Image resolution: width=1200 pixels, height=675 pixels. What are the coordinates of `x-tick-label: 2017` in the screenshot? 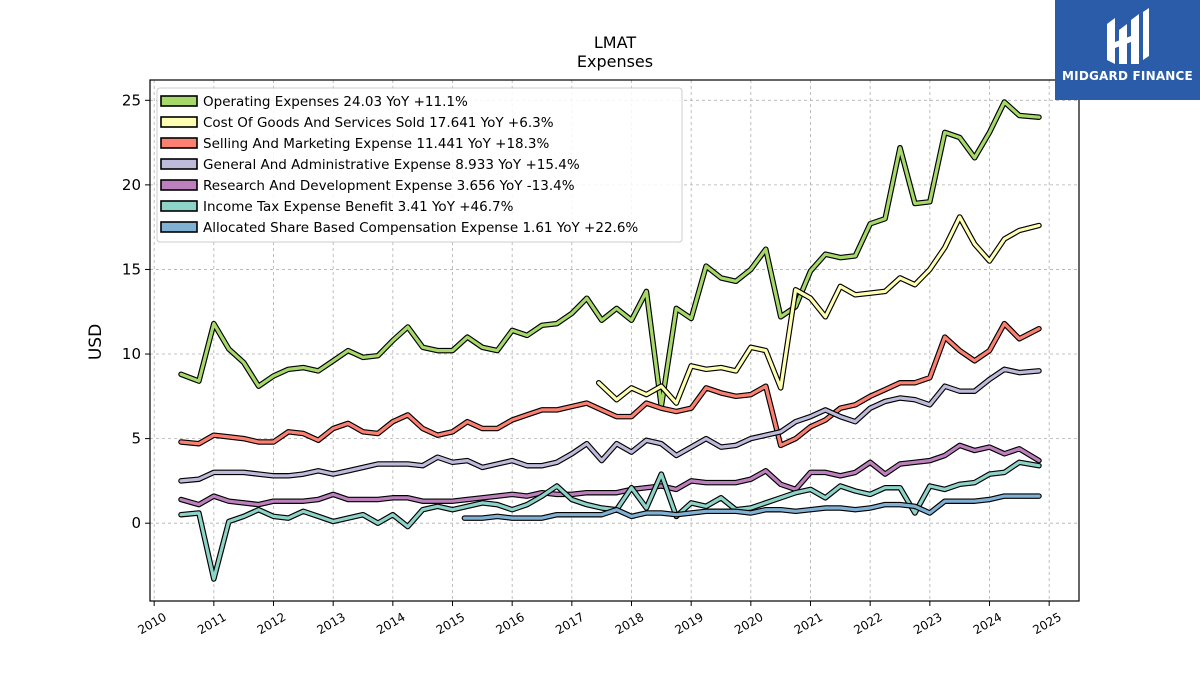 It's located at (569, 623).